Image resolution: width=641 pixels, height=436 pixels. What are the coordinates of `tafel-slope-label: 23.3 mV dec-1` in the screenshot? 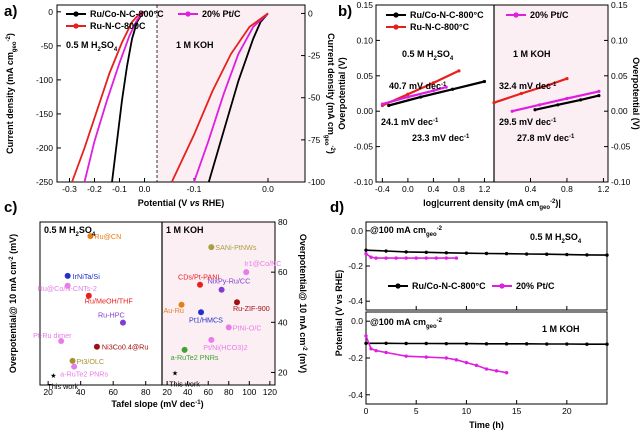 It's located at (441, 138).